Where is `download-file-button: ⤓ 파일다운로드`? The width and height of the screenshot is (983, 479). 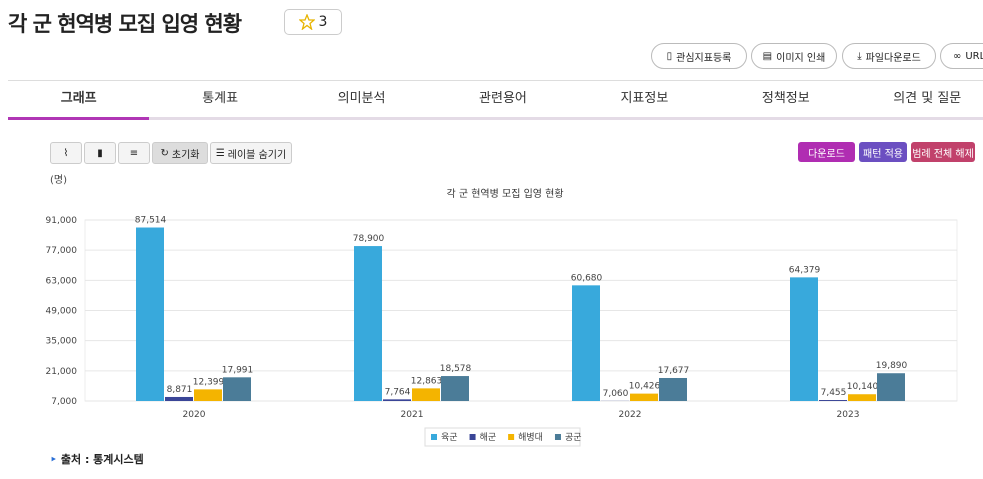
download-file-button: ⤓ 파일다운로드 is located at coordinates (889, 56).